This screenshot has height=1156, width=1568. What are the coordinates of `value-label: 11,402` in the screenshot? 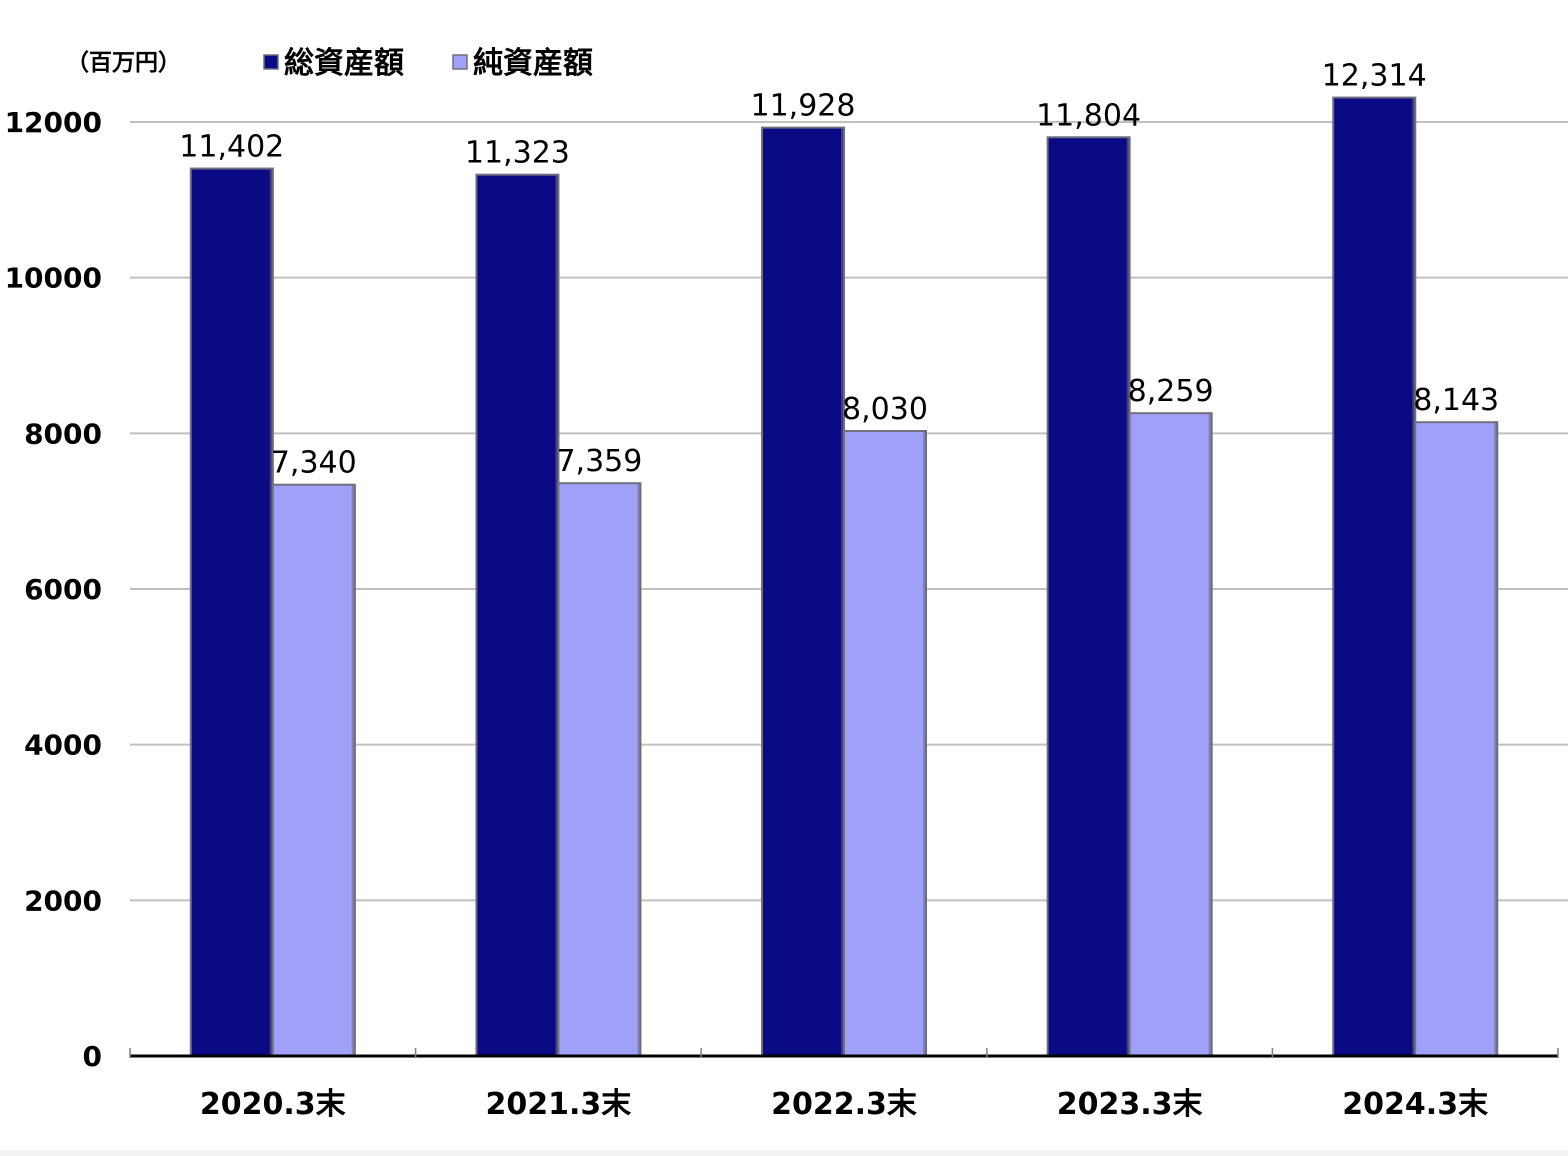 It's located at (231, 147).